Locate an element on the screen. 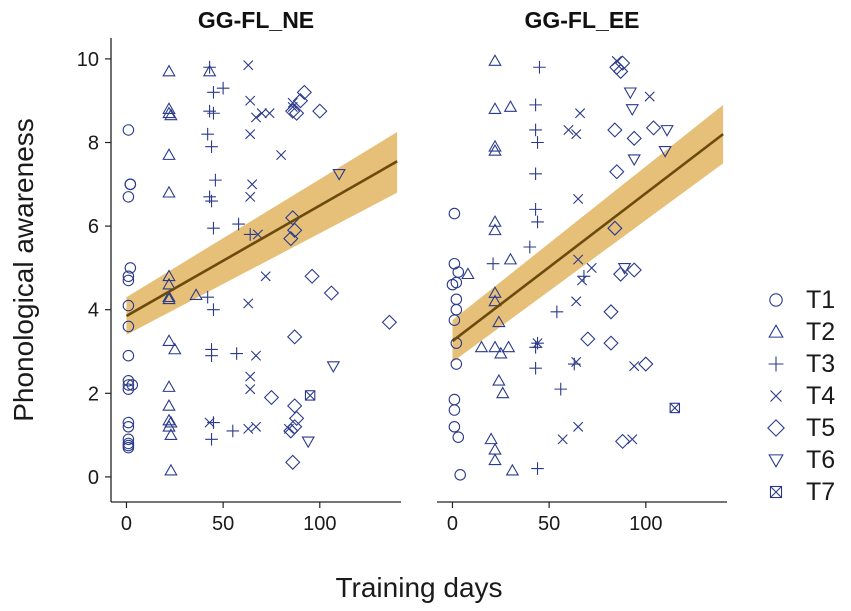  legend-symbol-t6-icon is located at coordinates (776, 461).